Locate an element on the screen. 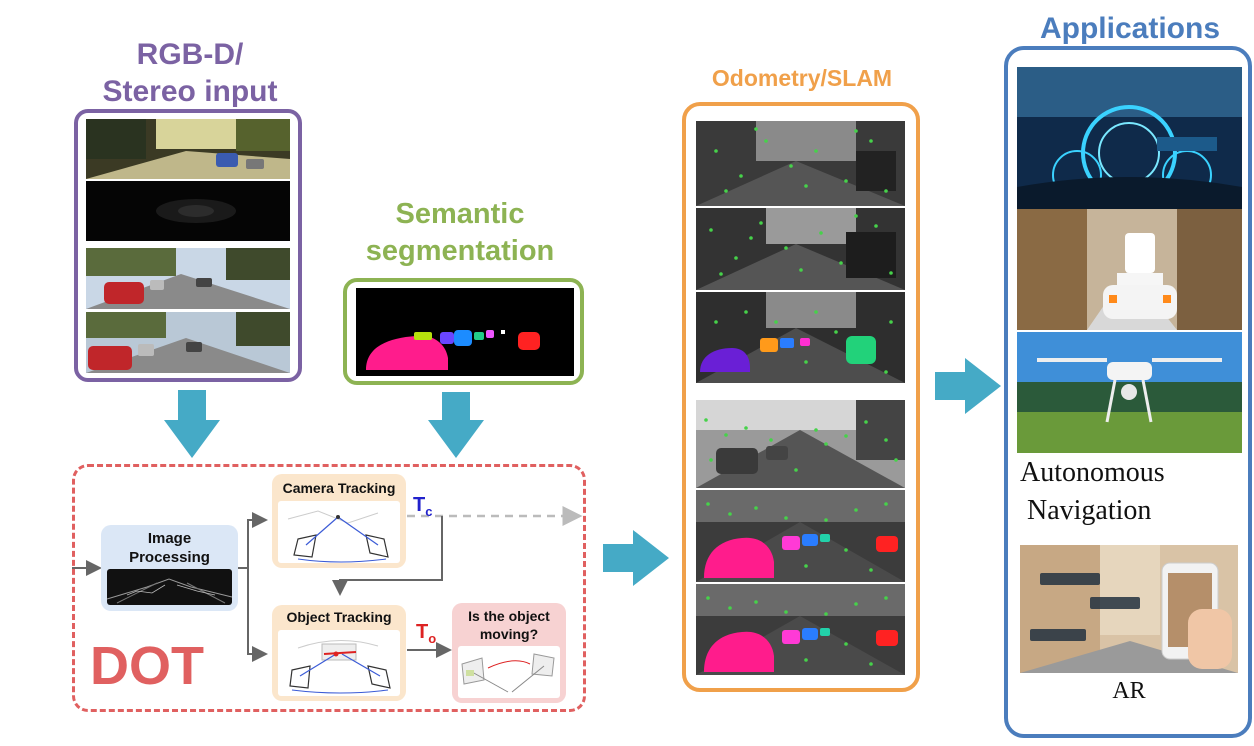 This screenshot has width=1254, height=746. dot-to-odometry-arrow is located at coordinates (636, 558).